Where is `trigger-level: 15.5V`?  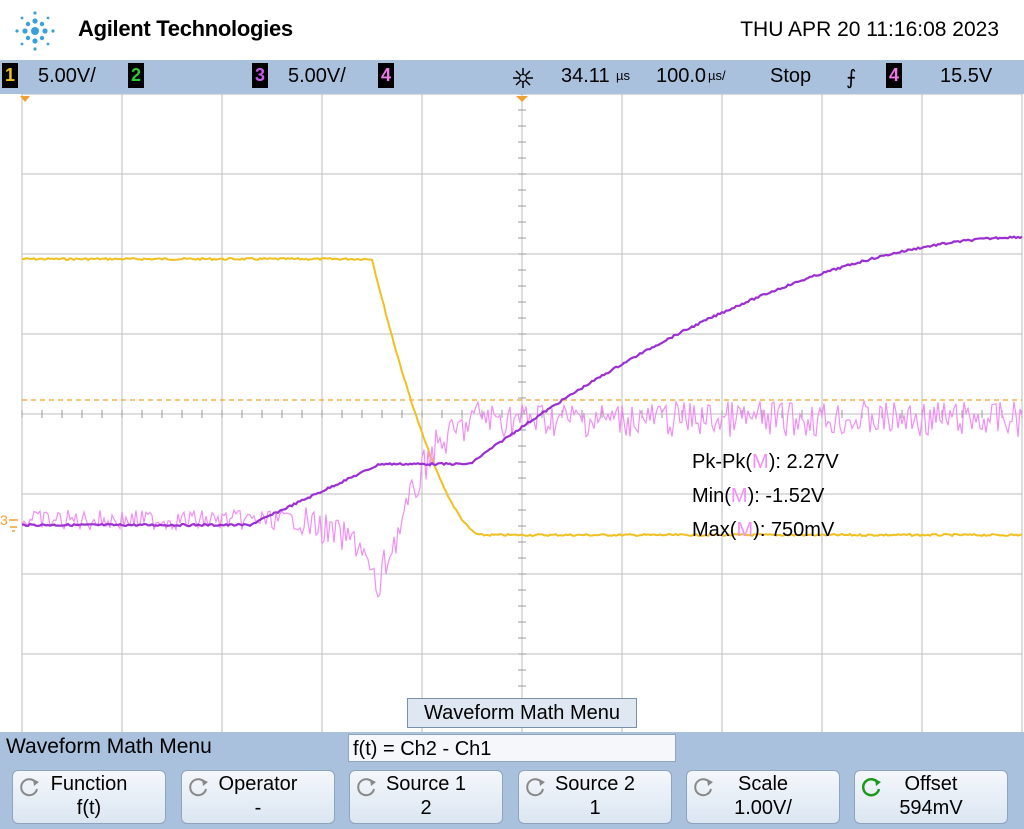 trigger-level: 15.5V is located at coordinates (966, 76).